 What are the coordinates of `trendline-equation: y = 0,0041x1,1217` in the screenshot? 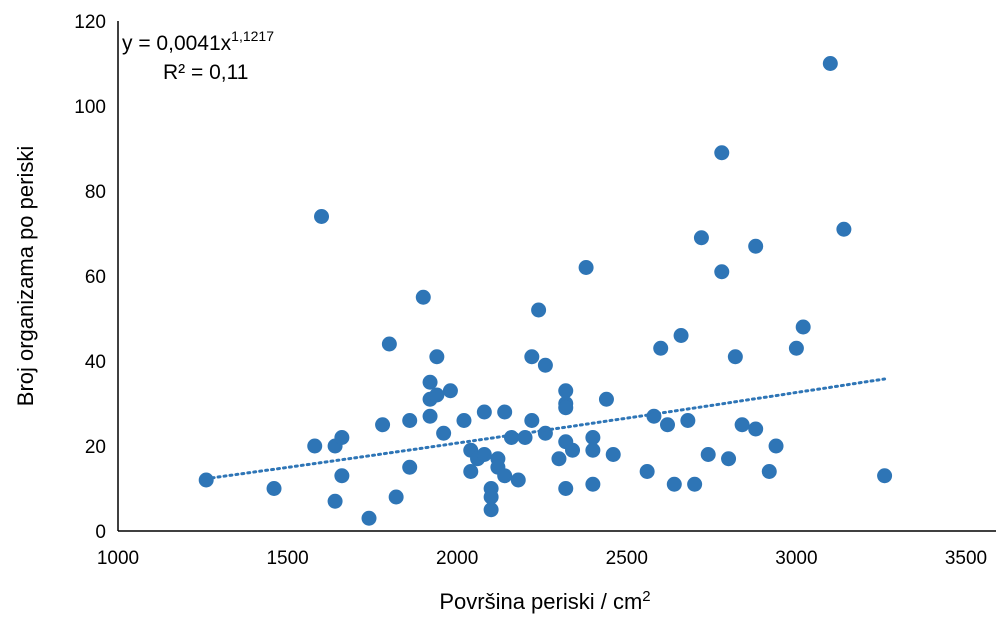 It's located at (198, 41).